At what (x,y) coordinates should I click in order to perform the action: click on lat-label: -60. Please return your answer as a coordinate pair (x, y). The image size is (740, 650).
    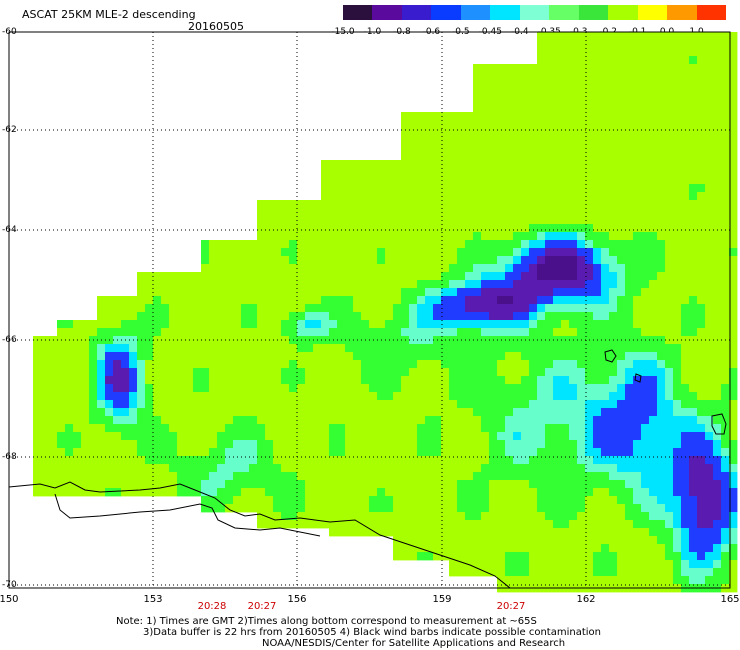
    Looking at the image, I should click on (9, 32).